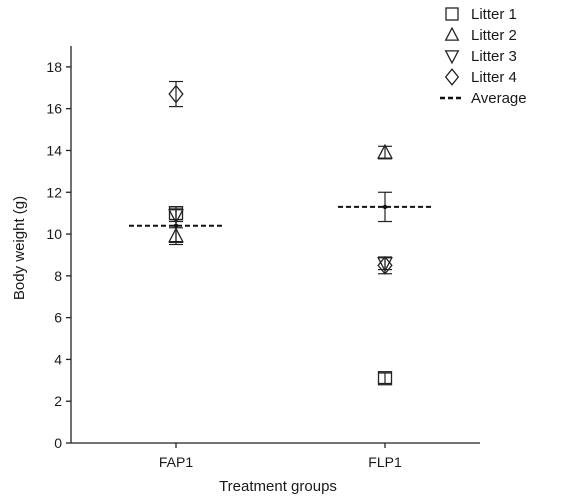 This screenshot has height=497, width=585. Describe the element at coordinates (385, 462) in the screenshot. I see `x-tick-label: FLP1` at that location.